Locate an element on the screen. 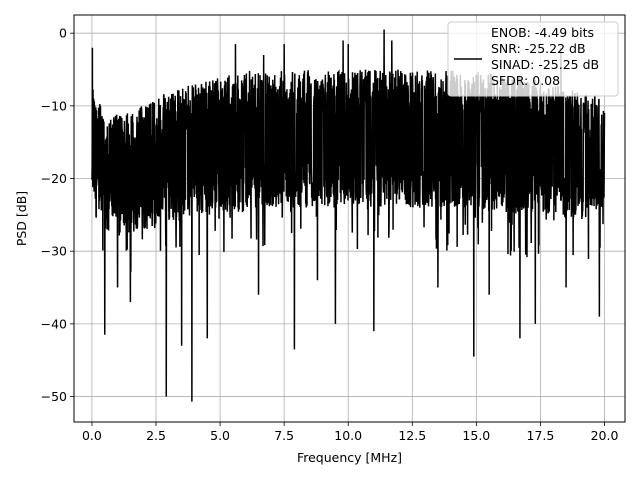  legend-enob-text: ENOB: -4.49 bits is located at coordinates (542, 32).